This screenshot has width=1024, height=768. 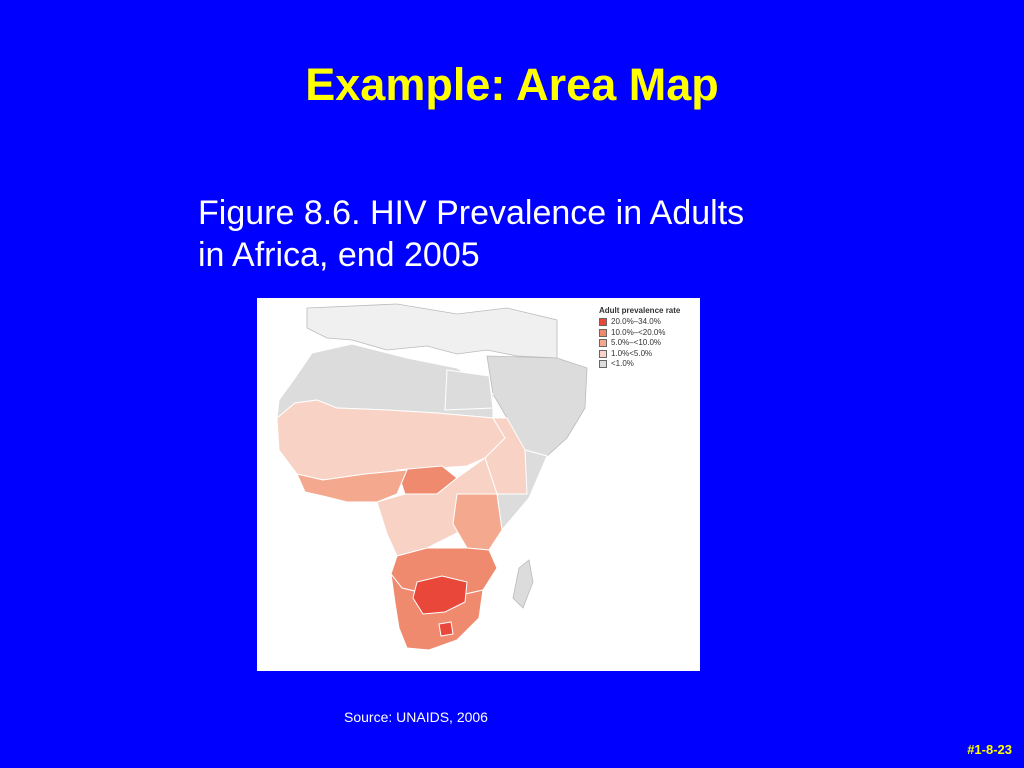 I want to click on legend-item: <1.0%, so click(x=647, y=364).